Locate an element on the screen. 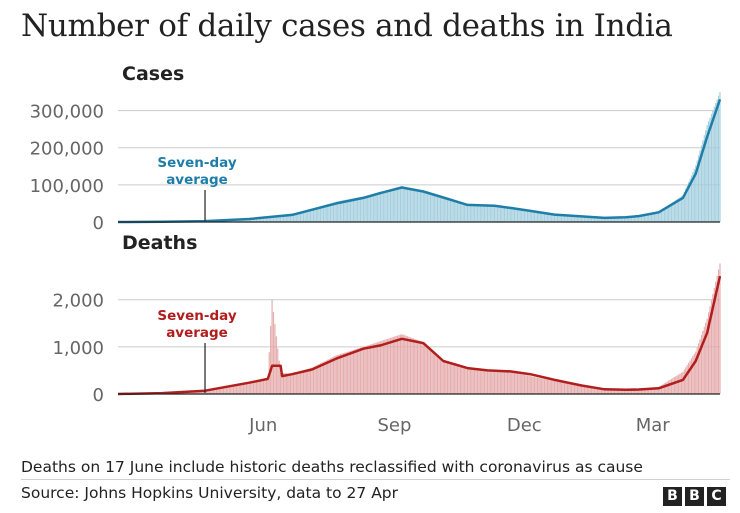 This screenshot has height=513, width=740. logo-letter: B is located at coordinates (694, 496).